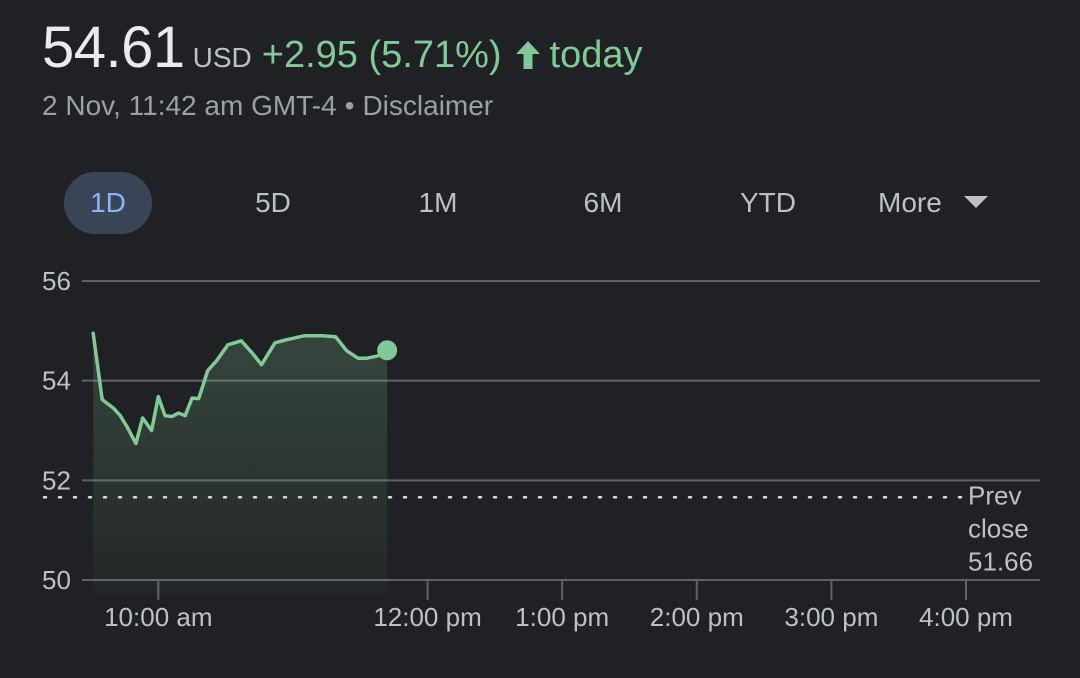  What do you see at coordinates (540, 203) in the screenshot?
I see `range-tabs: 1D 5D 1M 6M YTD More` at bounding box center [540, 203].